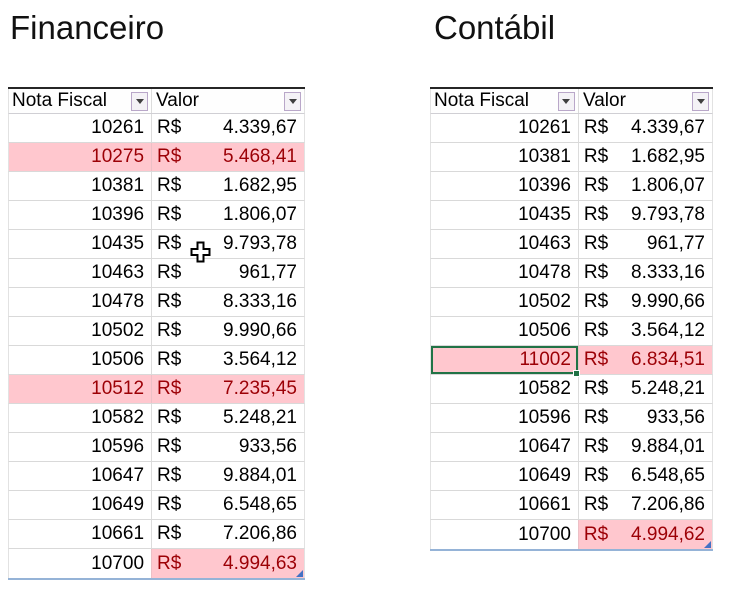 The height and width of the screenshot is (597, 734). Describe the element at coordinates (644, 360) in the screenshot. I see `valor-cell: R$ 6.834,51` at that location.